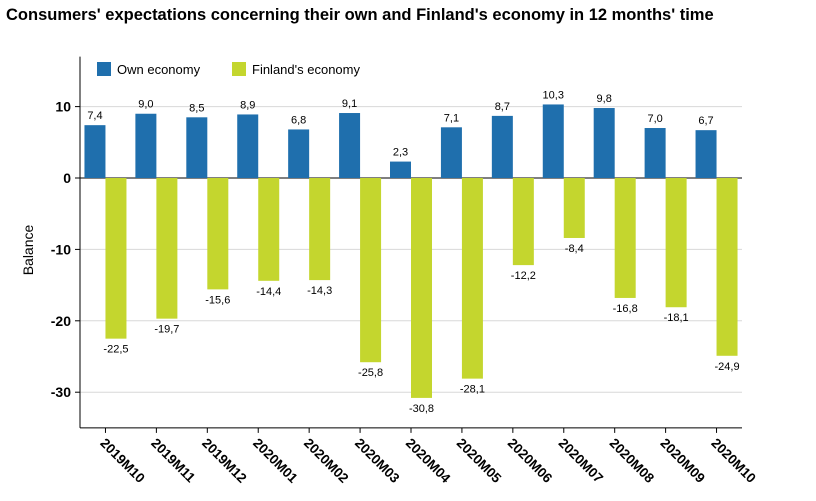 The width and height of the screenshot is (816, 501). I want to click on legend: Own economy Finland's economy, so click(228, 69).